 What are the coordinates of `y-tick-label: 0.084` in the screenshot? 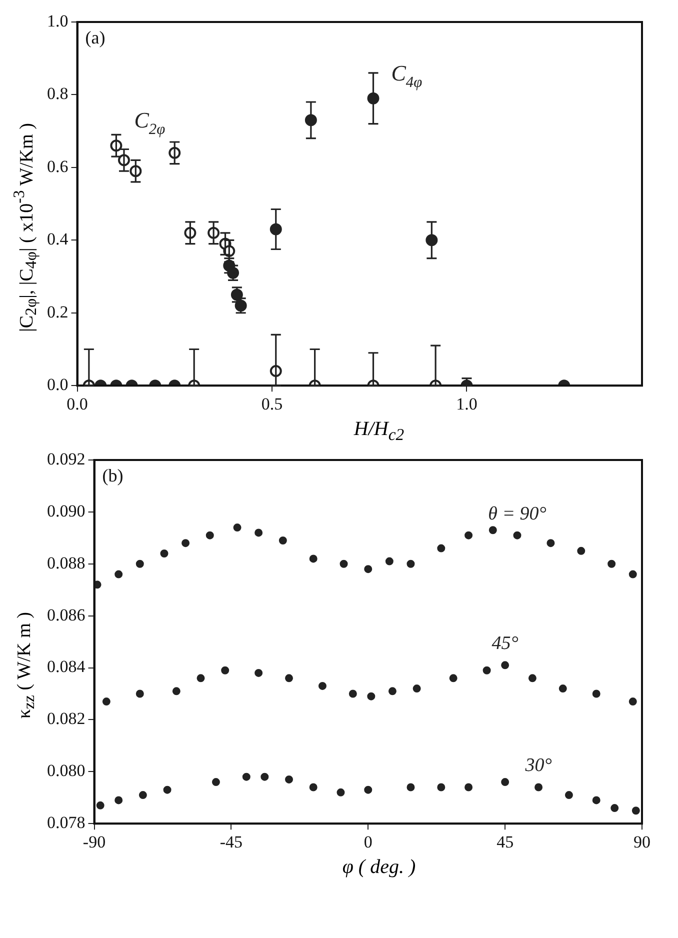 It's located at (66, 666).